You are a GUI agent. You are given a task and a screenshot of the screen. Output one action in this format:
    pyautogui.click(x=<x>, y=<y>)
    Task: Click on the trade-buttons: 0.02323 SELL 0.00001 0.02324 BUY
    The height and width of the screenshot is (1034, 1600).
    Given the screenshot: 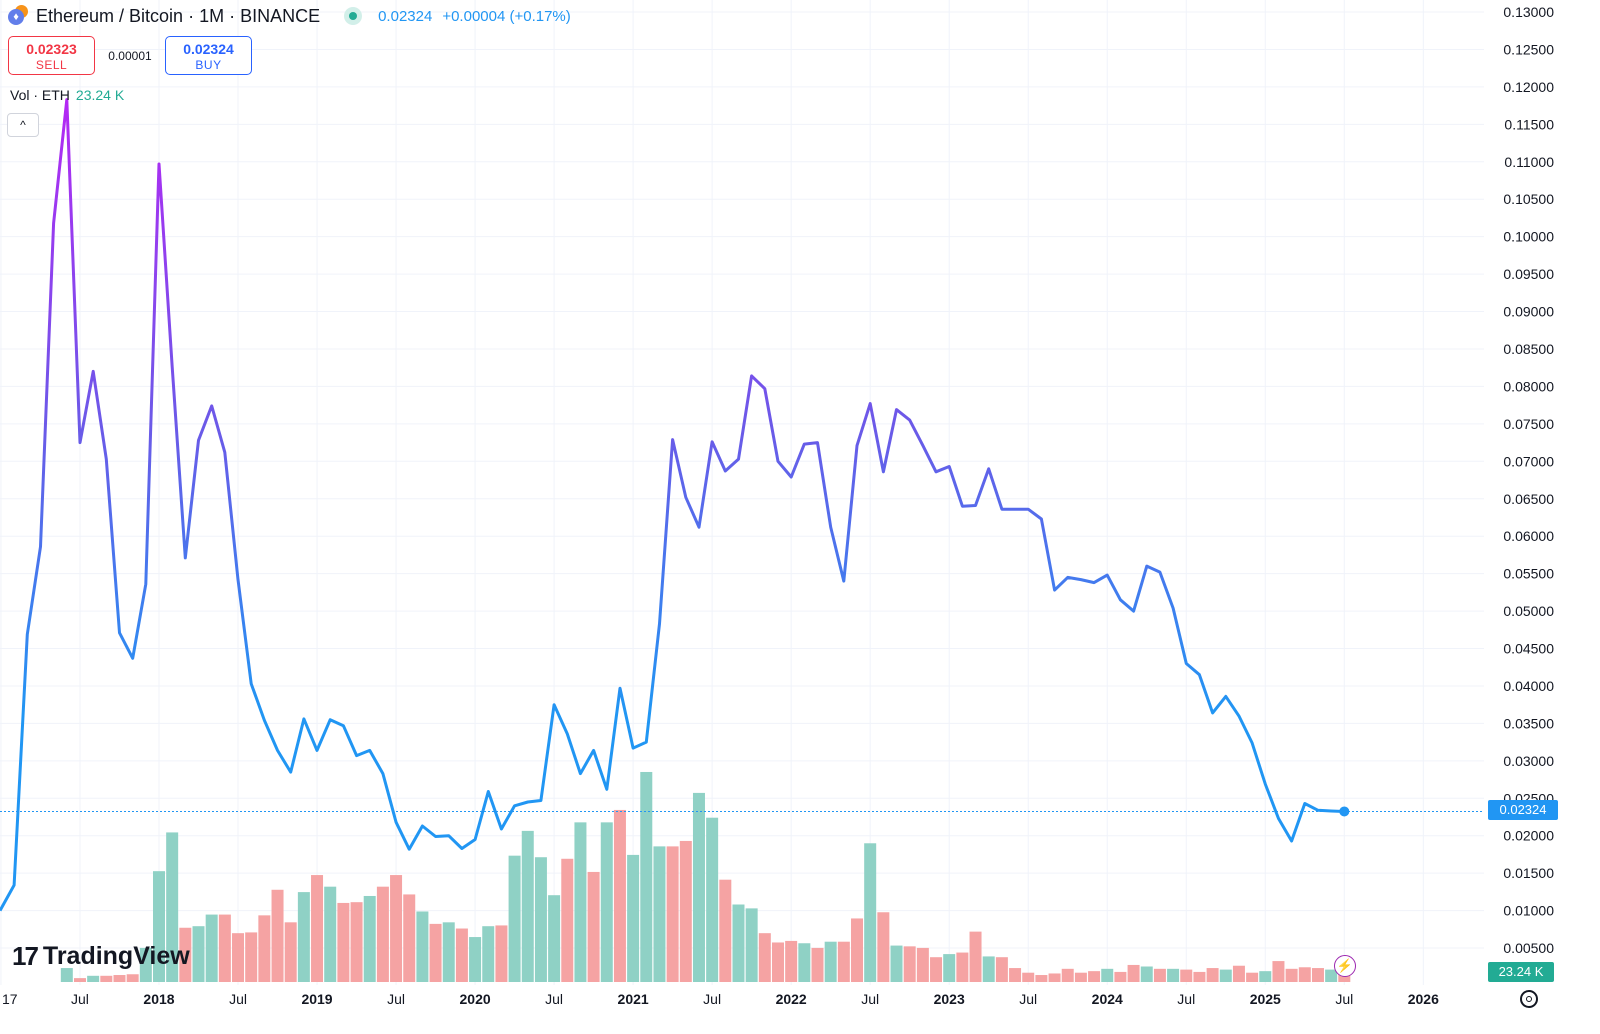 What is the action you would take?
    pyautogui.click(x=130, y=55)
    